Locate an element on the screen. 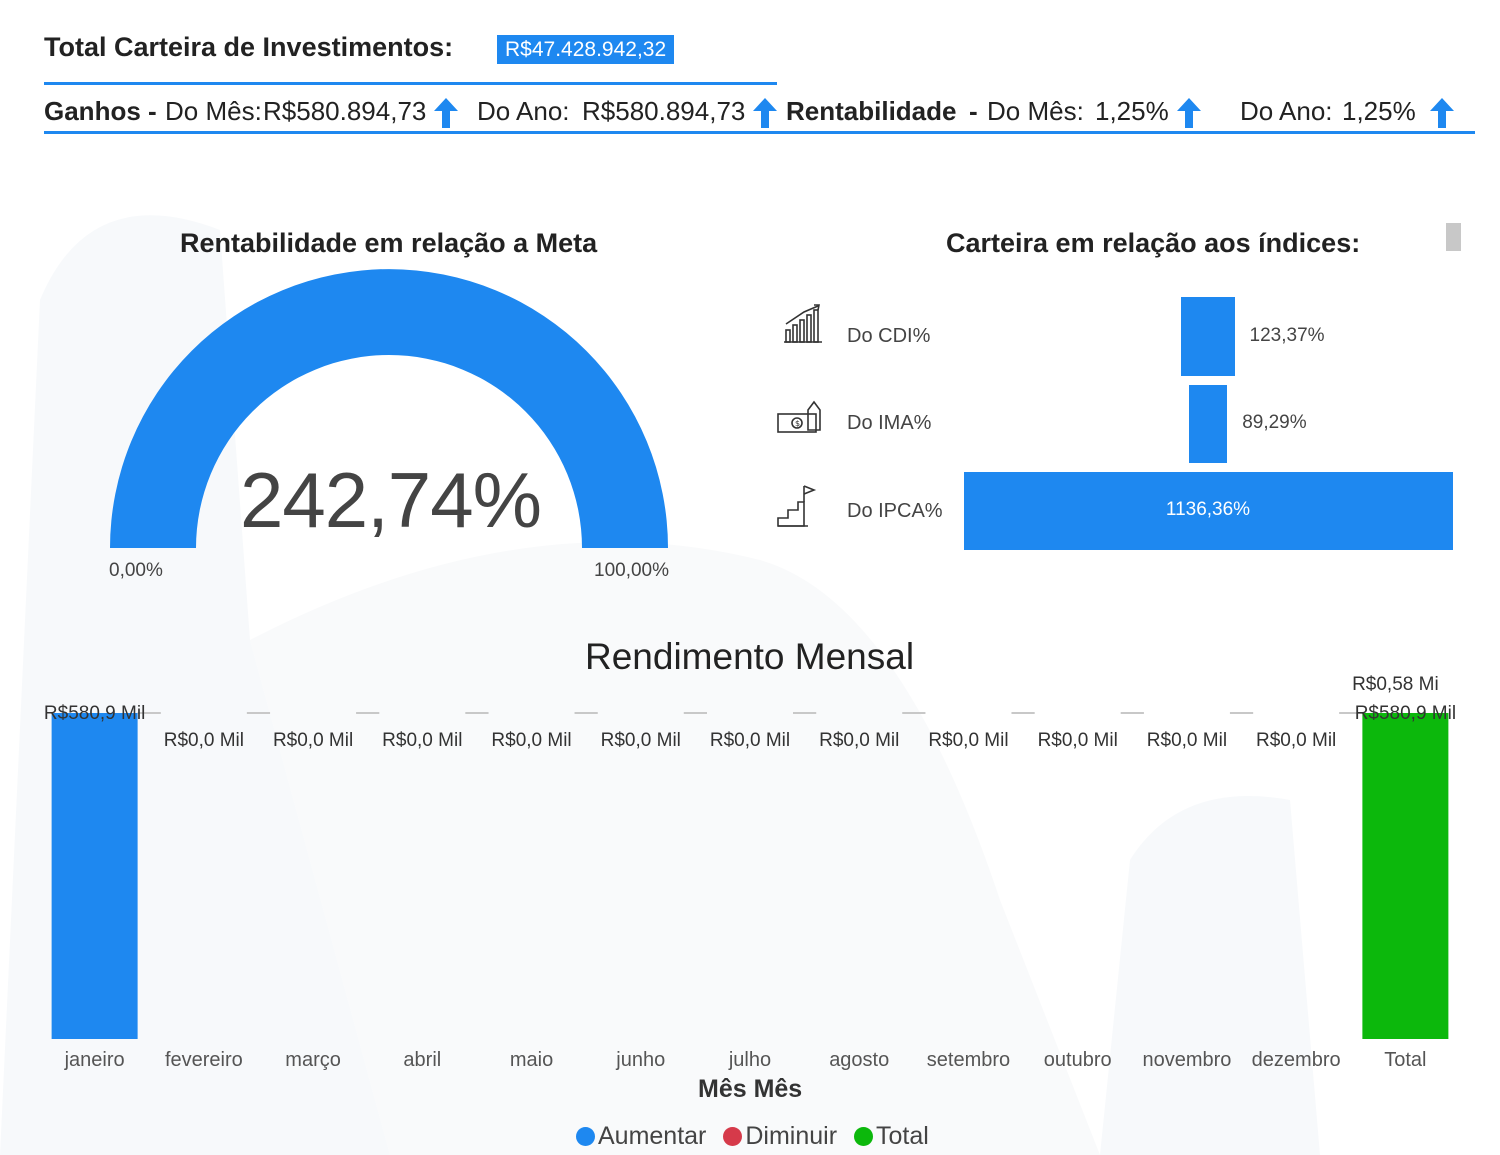 The image size is (1500, 1155). index-bar-ima is located at coordinates (1208, 424).